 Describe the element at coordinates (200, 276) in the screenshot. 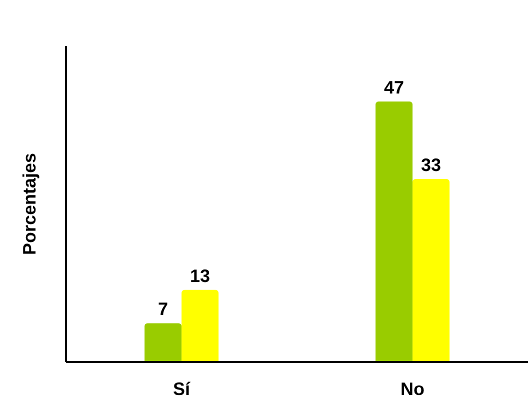

I see `data-label: 13` at that location.